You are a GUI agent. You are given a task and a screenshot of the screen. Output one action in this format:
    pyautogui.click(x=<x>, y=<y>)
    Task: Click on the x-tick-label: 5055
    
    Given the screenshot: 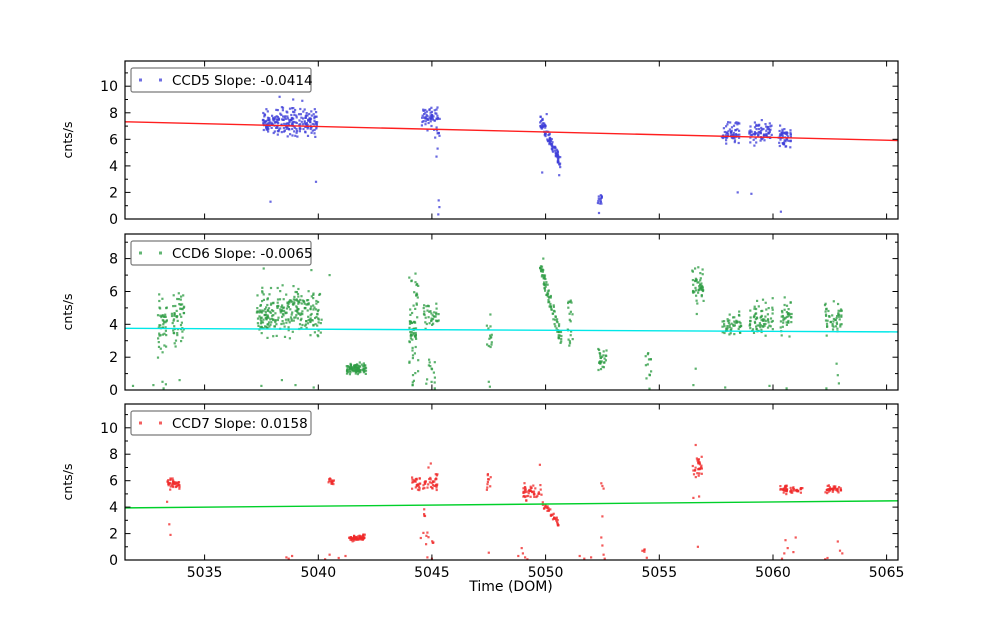 What is the action you would take?
    pyautogui.click(x=659, y=573)
    